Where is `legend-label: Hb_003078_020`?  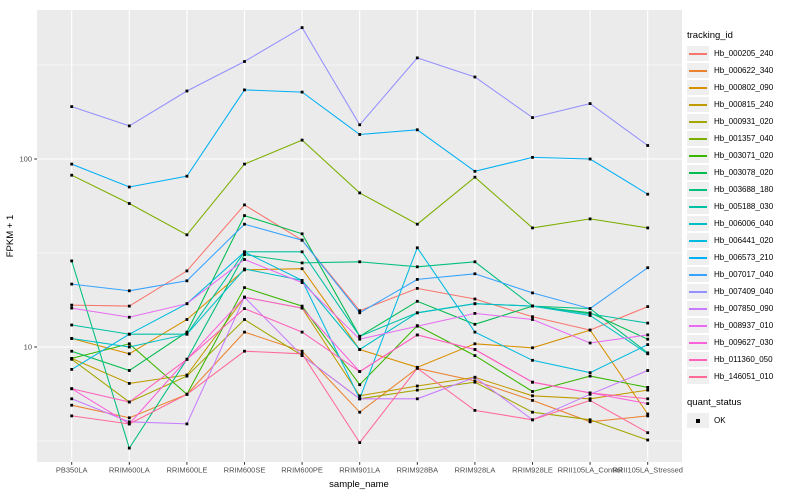
legend-label: Hb_003078_020 is located at coordinates (744, 172).